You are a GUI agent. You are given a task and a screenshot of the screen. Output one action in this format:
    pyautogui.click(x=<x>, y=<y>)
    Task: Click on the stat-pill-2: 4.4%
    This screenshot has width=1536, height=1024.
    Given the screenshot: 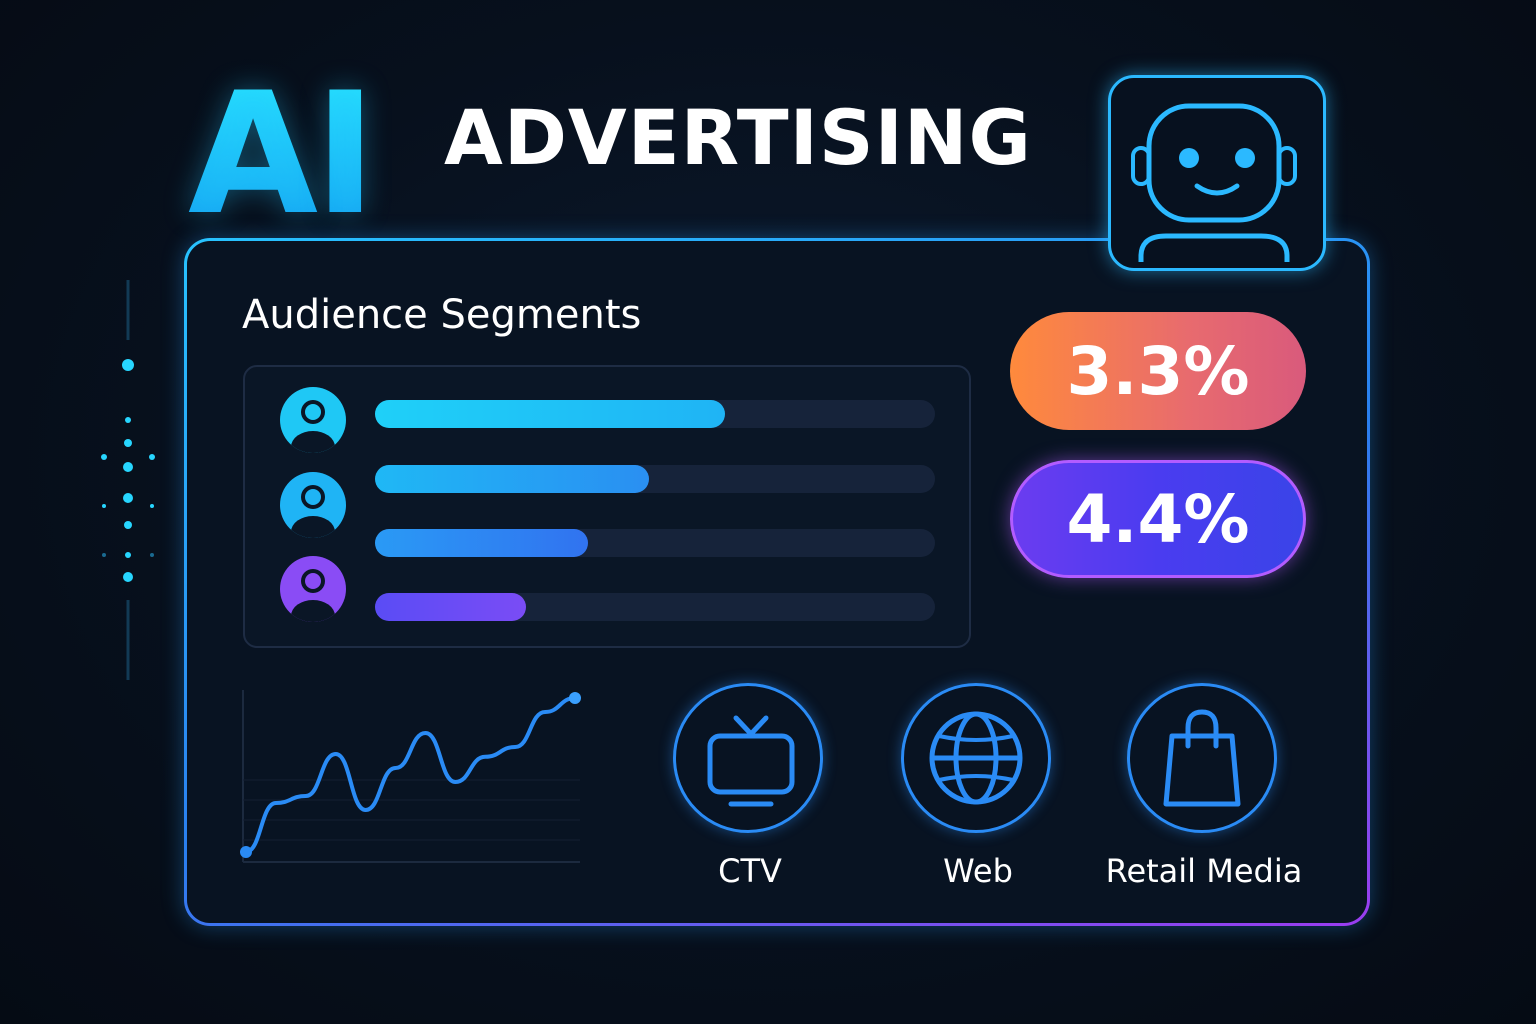 What is the action you would take?
    pyautogui.click(x=1158, y=519)
    